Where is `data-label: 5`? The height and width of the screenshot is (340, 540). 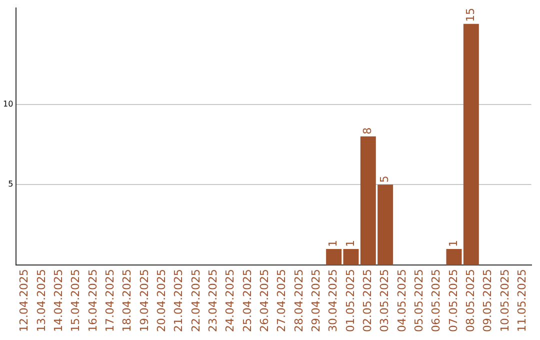
data-label: 5 is located at coordinates (385, 179).